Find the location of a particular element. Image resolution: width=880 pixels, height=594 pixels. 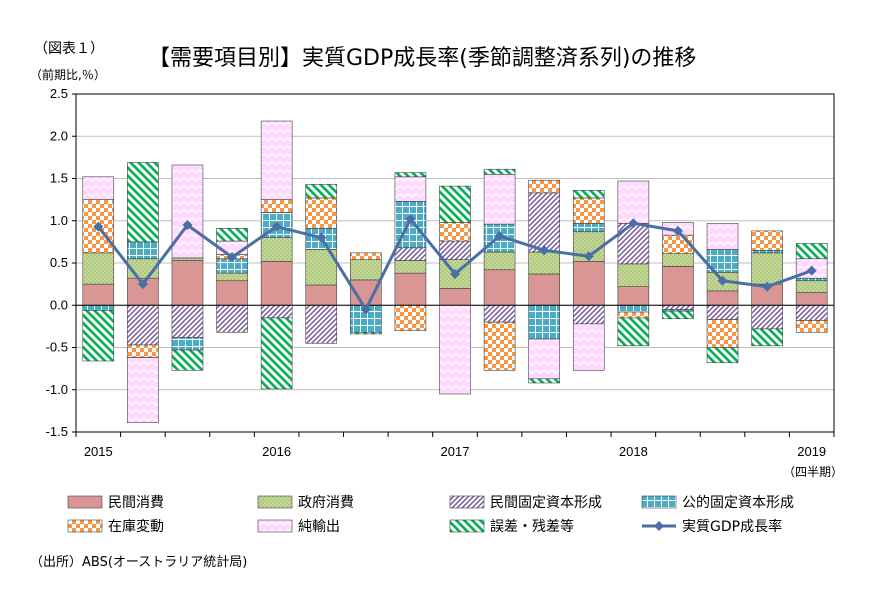

legend-swatch-private_investment is located at coordinates (467, 502).